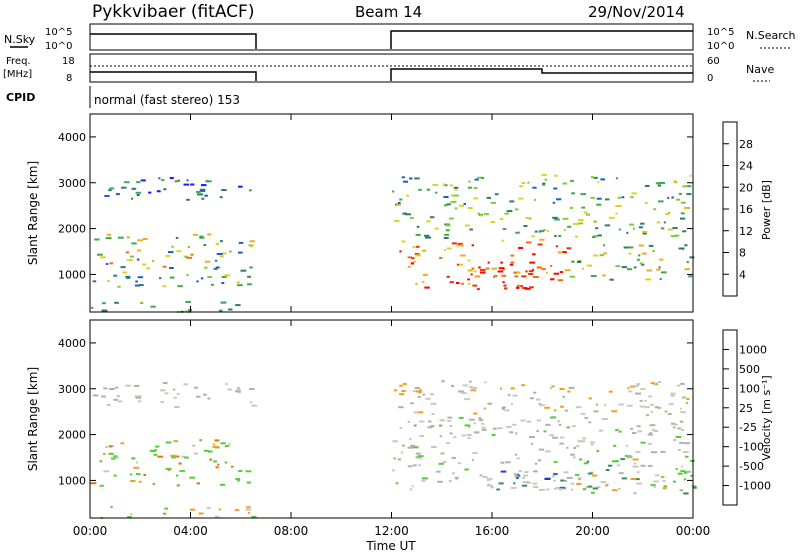 The width and height of the screenshot is (800, 554). What do you see at coordinates (388, 12) in the screenshot?
I see `beam-title: Beam 14` at bounding box center [388, 12].